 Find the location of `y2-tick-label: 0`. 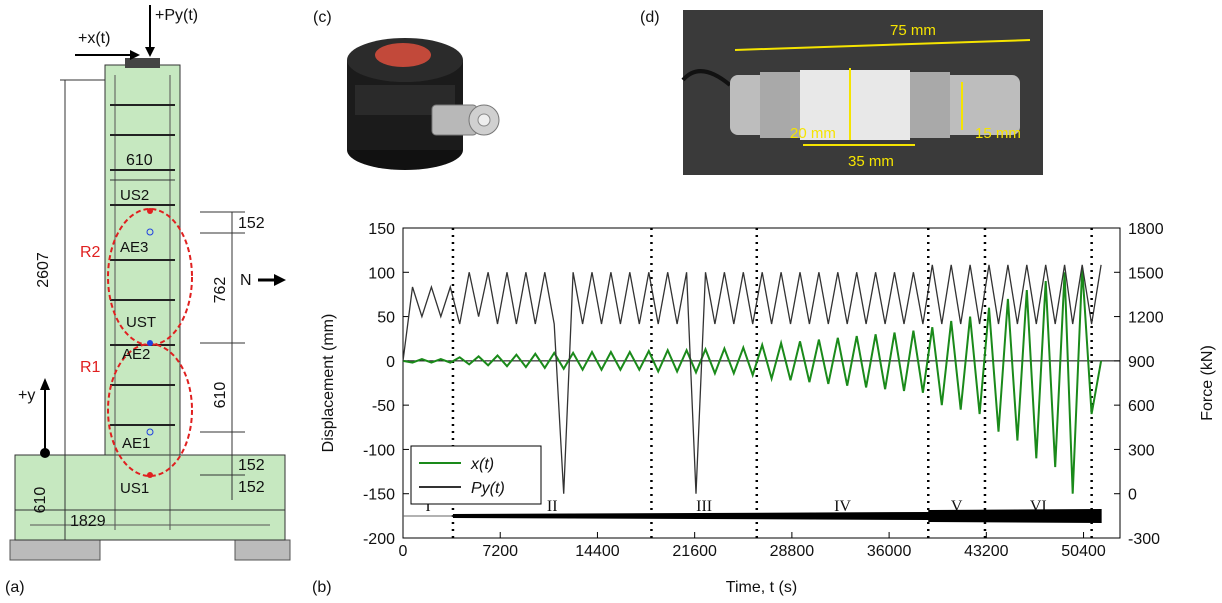

y2-tick-label: 0 is located at coordinates (1132, 495).